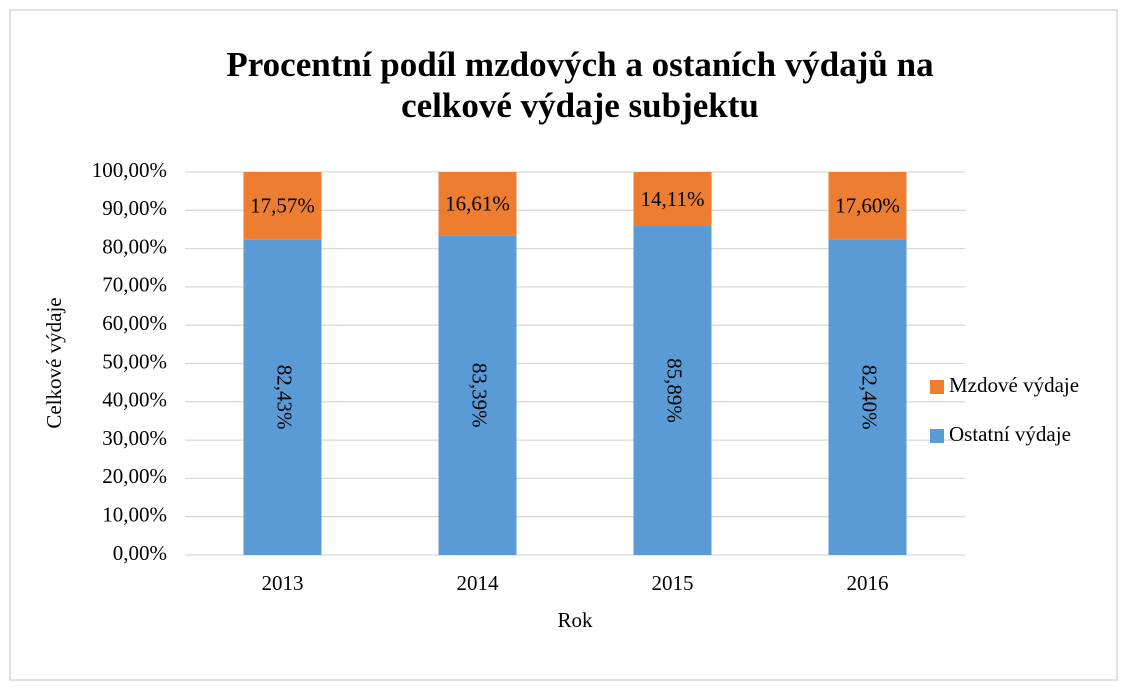 The width and height of the screenshot is (1128, 691). I want to click on data-label: 83,39%, so click(480, 395).